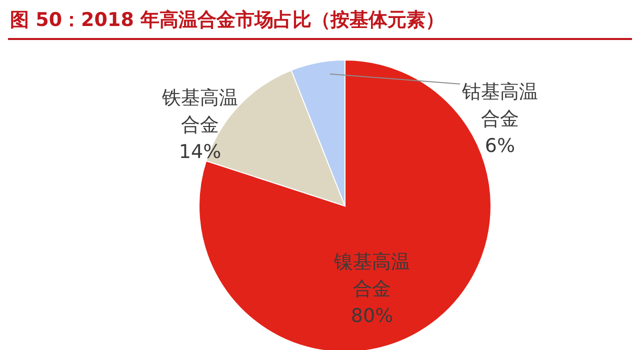  Describe the element at coordinates (372, 316) in the screenshot. I see `data-label: 80%` at that location.